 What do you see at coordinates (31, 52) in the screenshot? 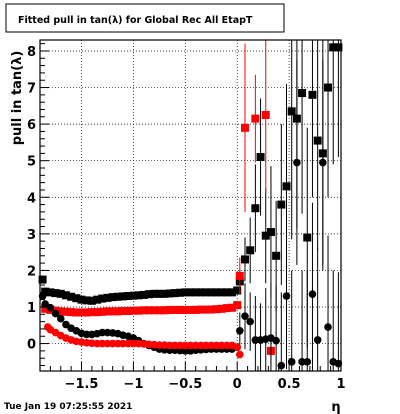
I see `y-tick-label: 8` at bounding box center [31, 52].